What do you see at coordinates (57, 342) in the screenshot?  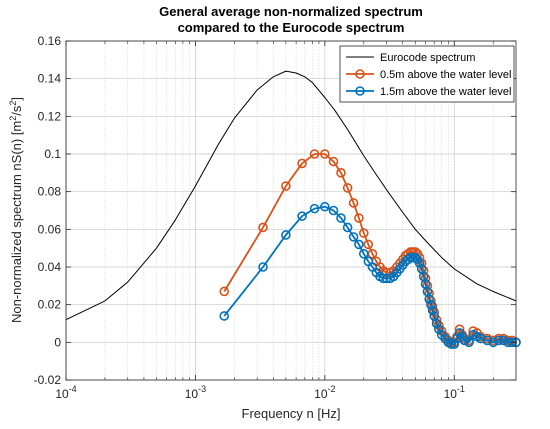 I see `y-tick-label: 0` at bounding box center [57, 342].